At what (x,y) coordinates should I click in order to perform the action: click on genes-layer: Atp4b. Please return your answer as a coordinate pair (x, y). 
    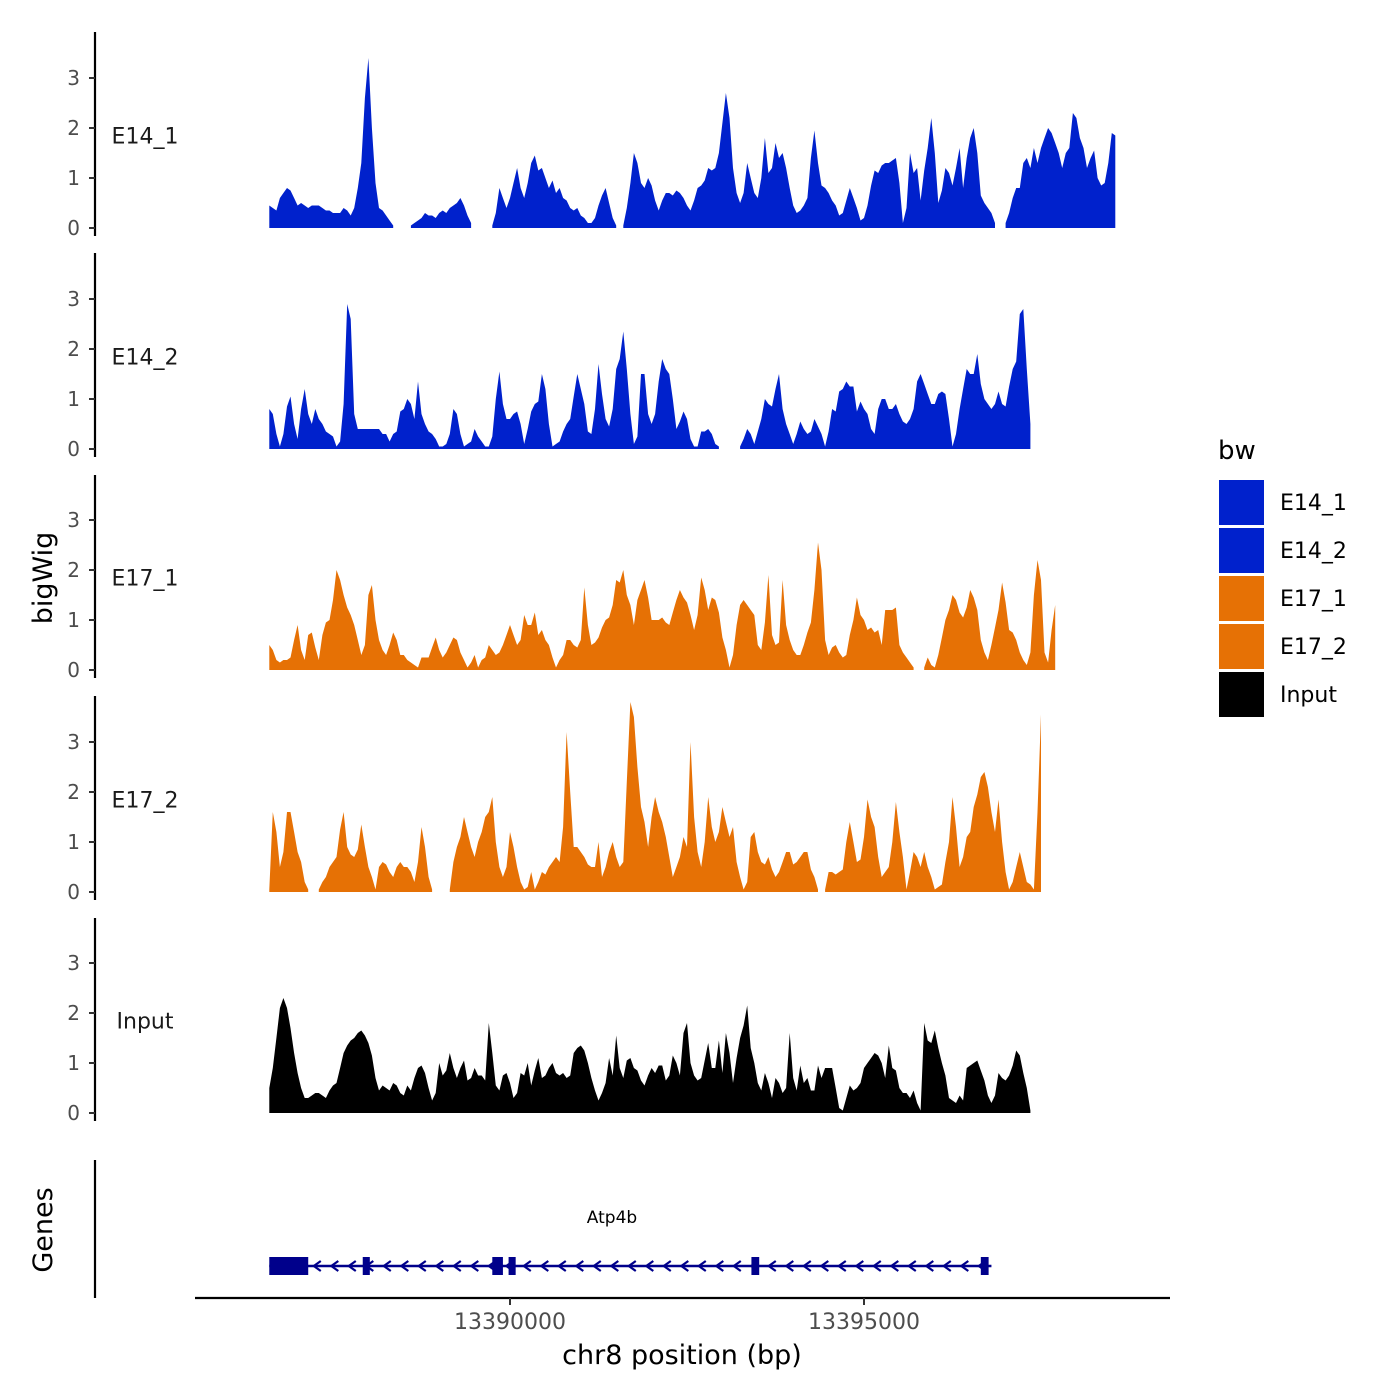
    Looking at the image, I should click on (542, 1229).